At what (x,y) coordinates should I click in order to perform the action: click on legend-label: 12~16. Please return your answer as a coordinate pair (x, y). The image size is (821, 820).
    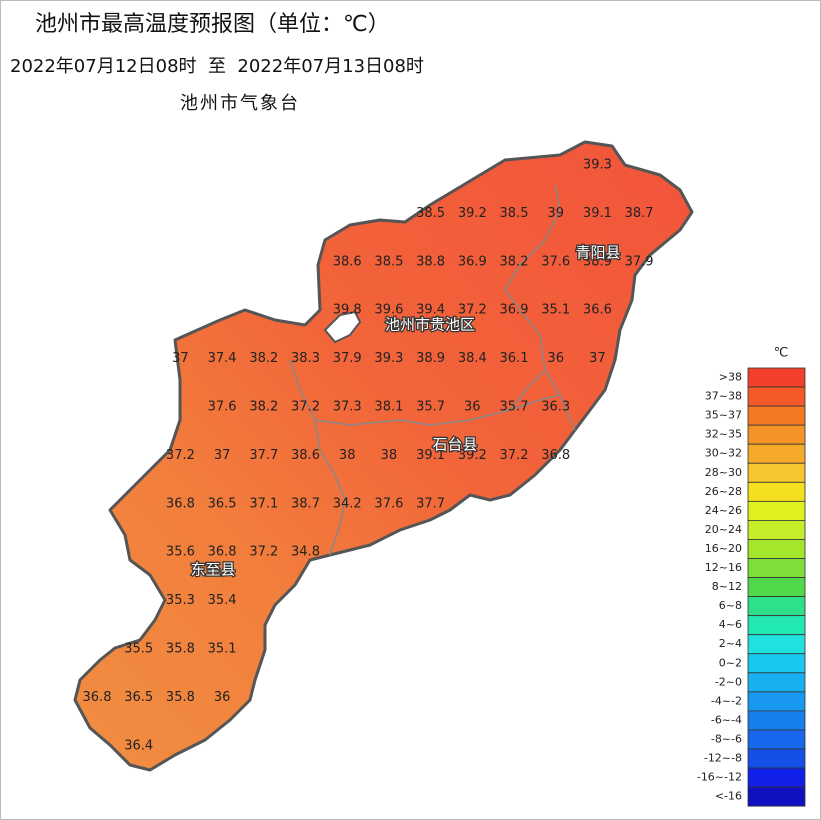
    Looking at the image, I should click on (723, 567).